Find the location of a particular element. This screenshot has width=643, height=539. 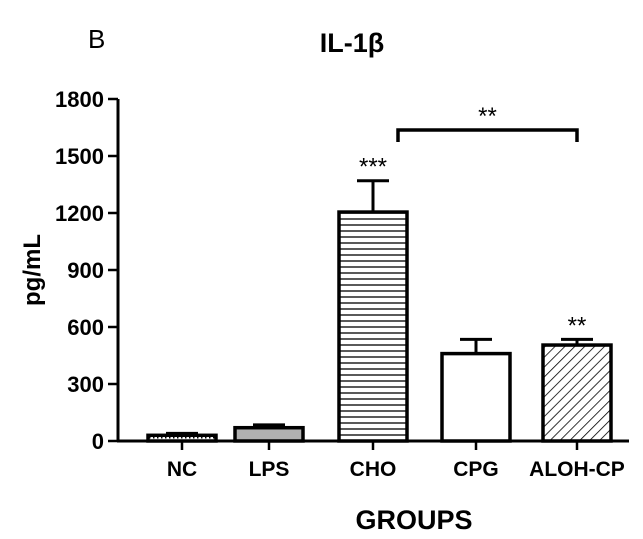

x-tick-label: ALOH-CP is located at coordinates (577, 469).